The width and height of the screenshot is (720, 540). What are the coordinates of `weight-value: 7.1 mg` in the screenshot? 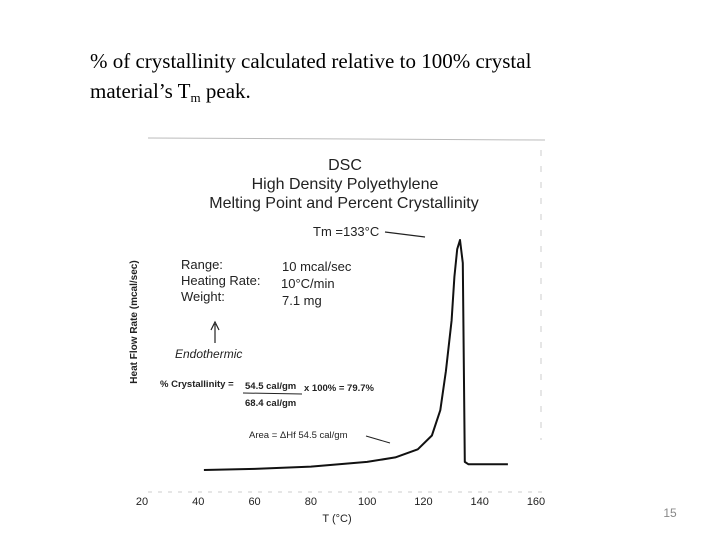 It's located at (302, 300).